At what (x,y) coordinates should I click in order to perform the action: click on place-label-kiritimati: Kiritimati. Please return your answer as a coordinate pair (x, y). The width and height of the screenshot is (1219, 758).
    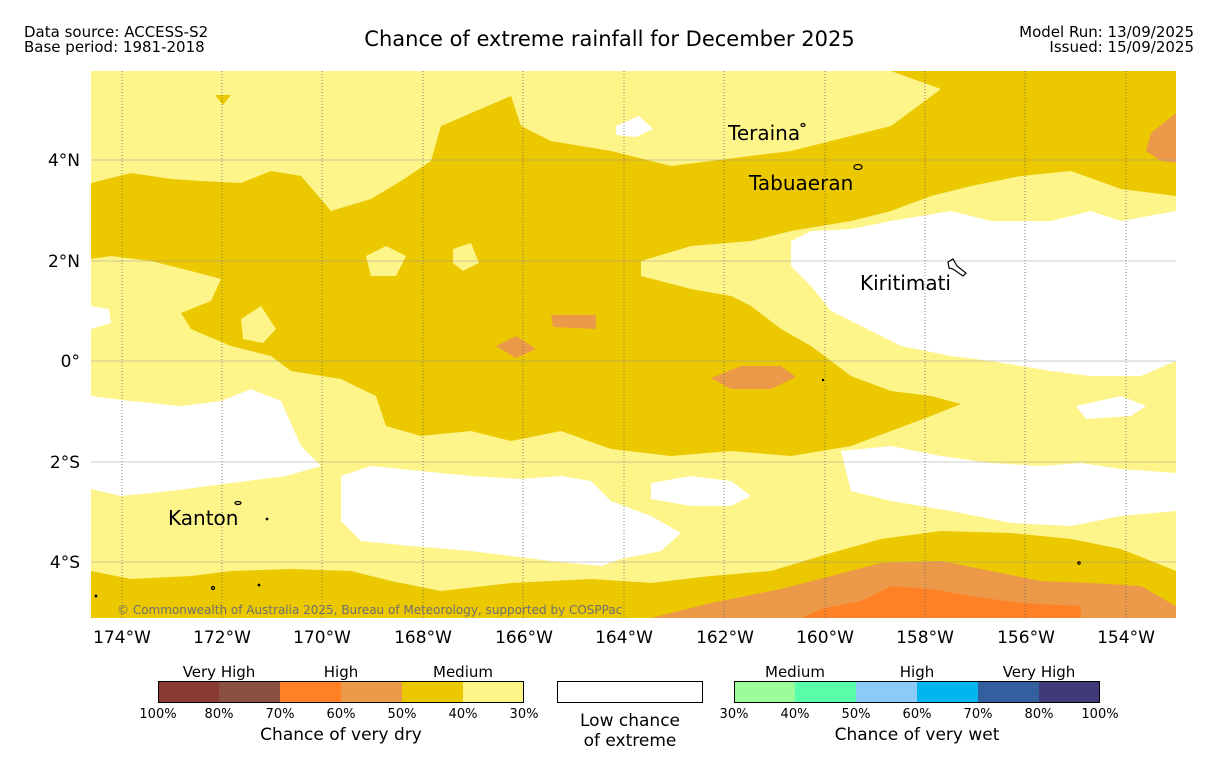
    Looking at the image, I should click on (905, 283).